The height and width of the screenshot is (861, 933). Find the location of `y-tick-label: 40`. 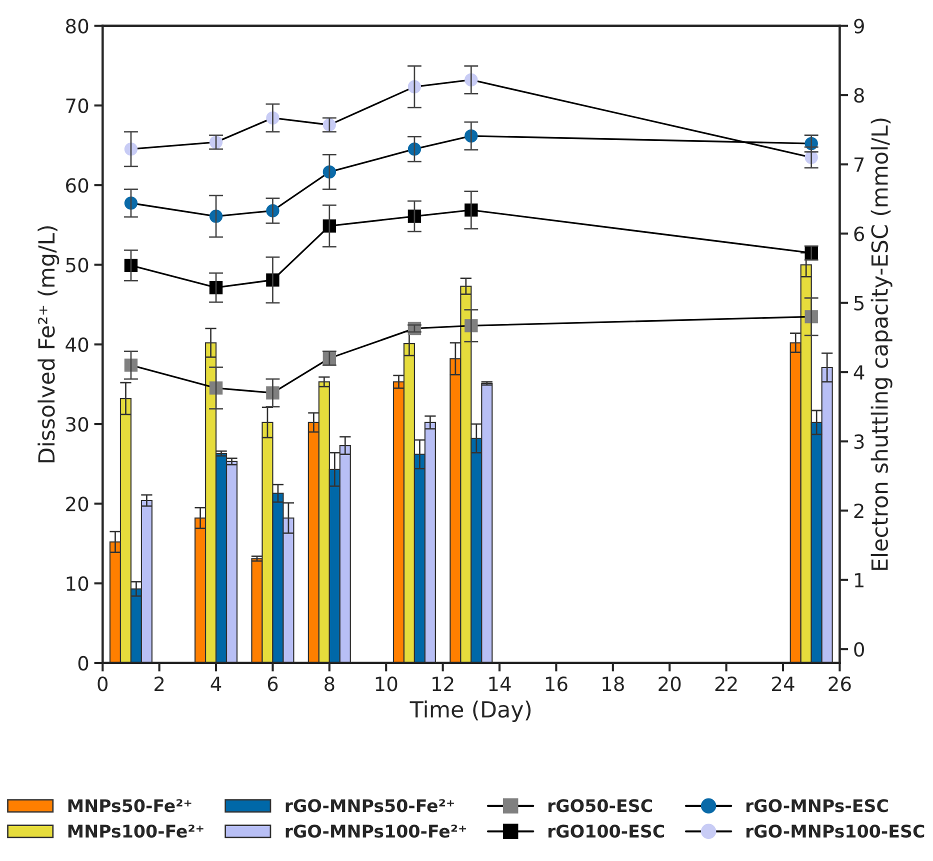

y-tick-label: 40 is located at coordinates (77, 344).